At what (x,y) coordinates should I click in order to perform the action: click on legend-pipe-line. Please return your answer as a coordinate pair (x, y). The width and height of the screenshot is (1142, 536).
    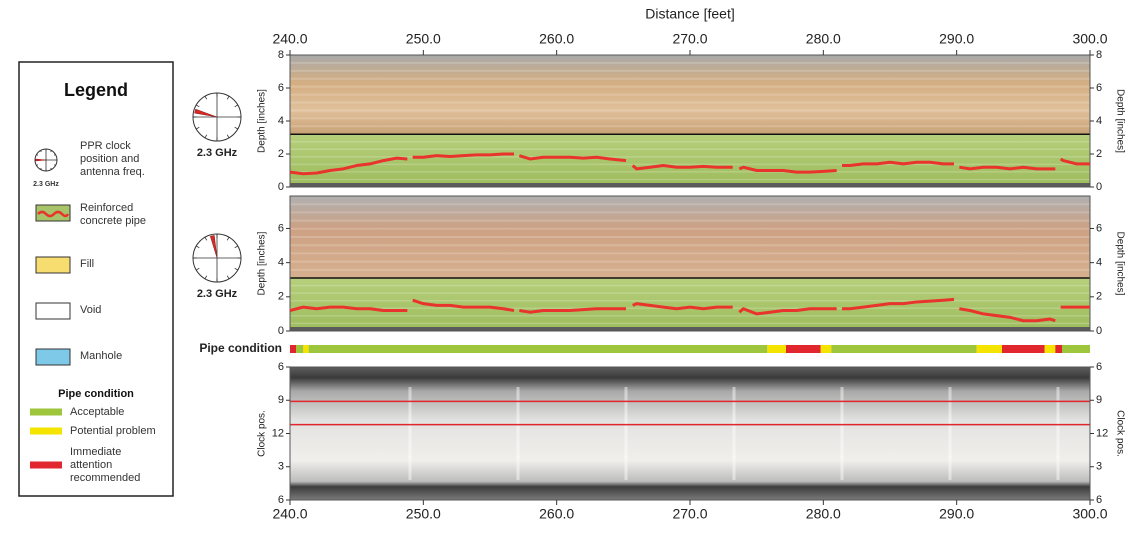
    Looking at the image, I should click on (53, 214).